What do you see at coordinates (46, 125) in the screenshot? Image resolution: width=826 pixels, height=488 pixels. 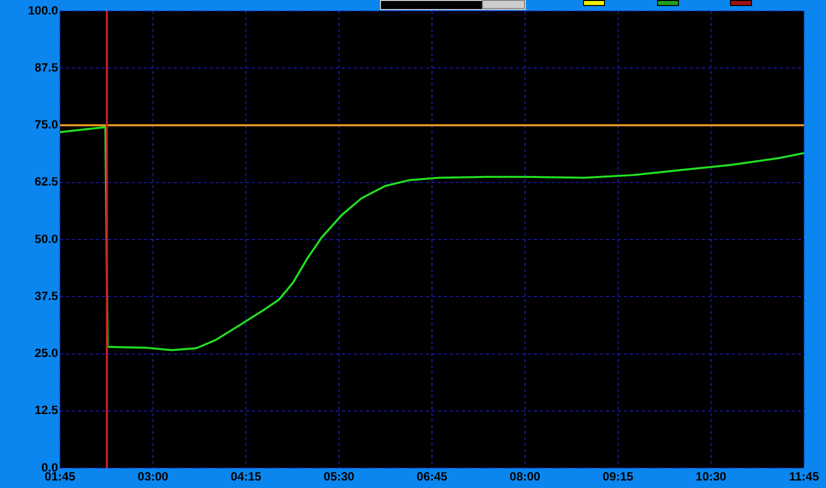 I see `y-tick-label: 75.0` at bounding box center [46, 125].